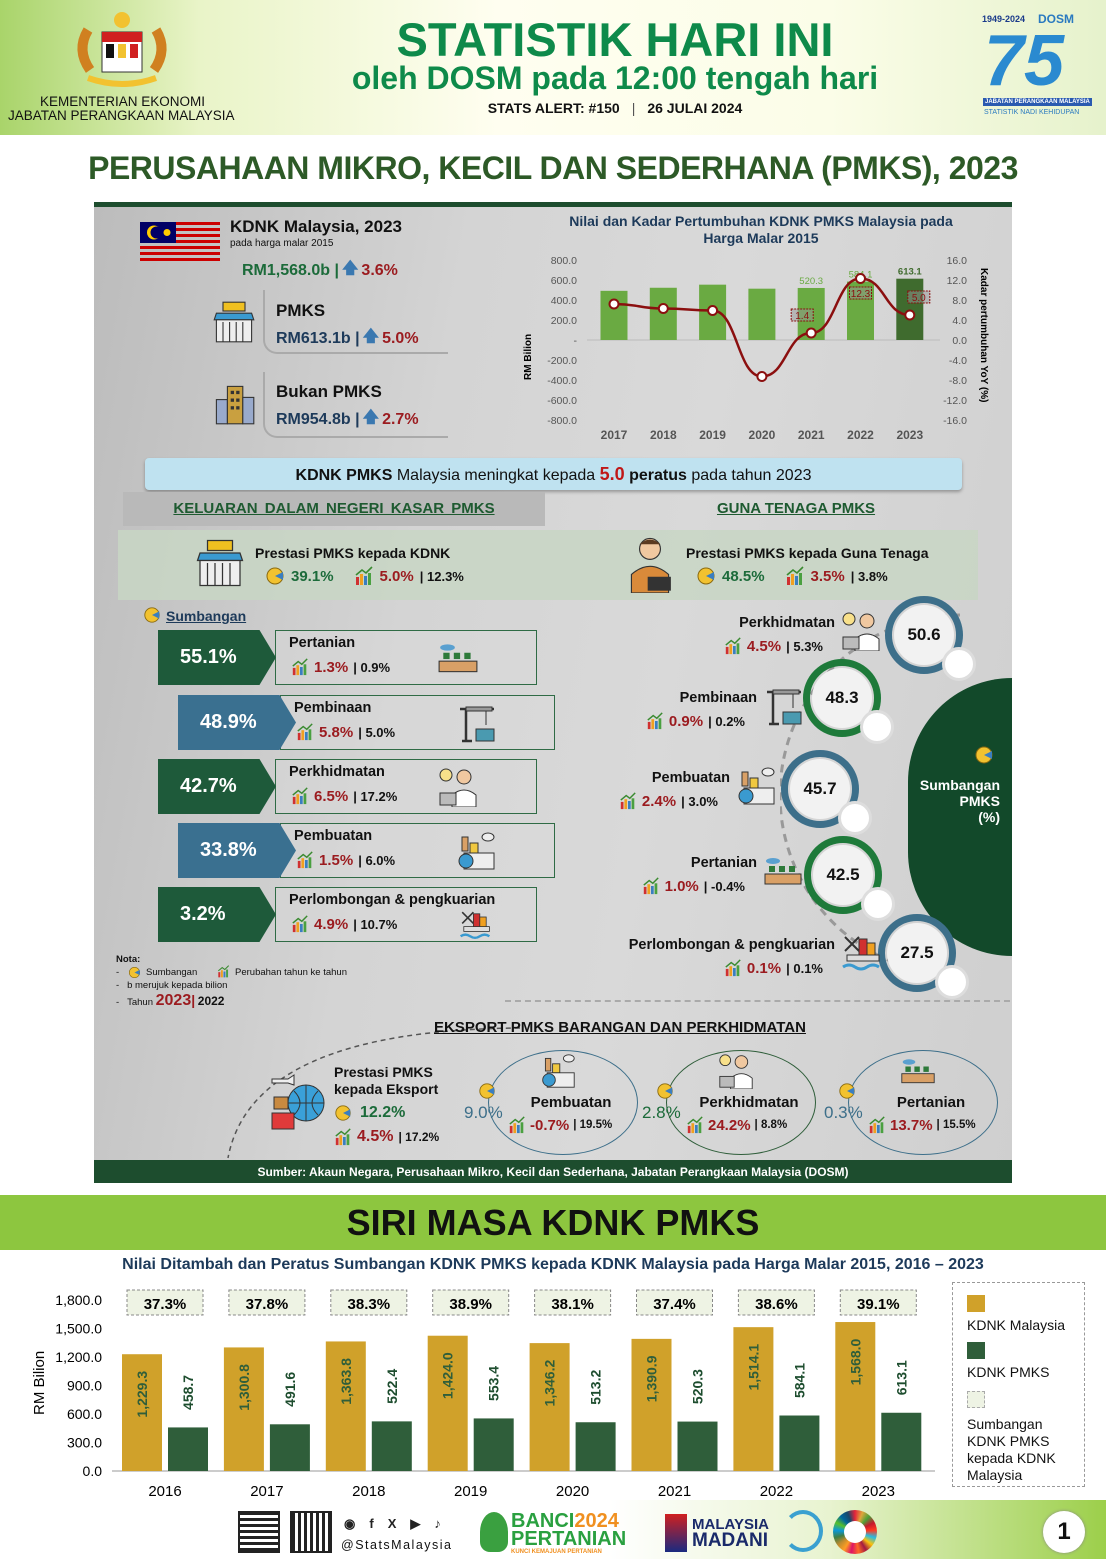 This screenshot has width=1106, height=1559. What do you see at coordinates (444, 1523) in the screenshot?
I see `tiktok-icon: ♪` at bounding box center [444, 1523].